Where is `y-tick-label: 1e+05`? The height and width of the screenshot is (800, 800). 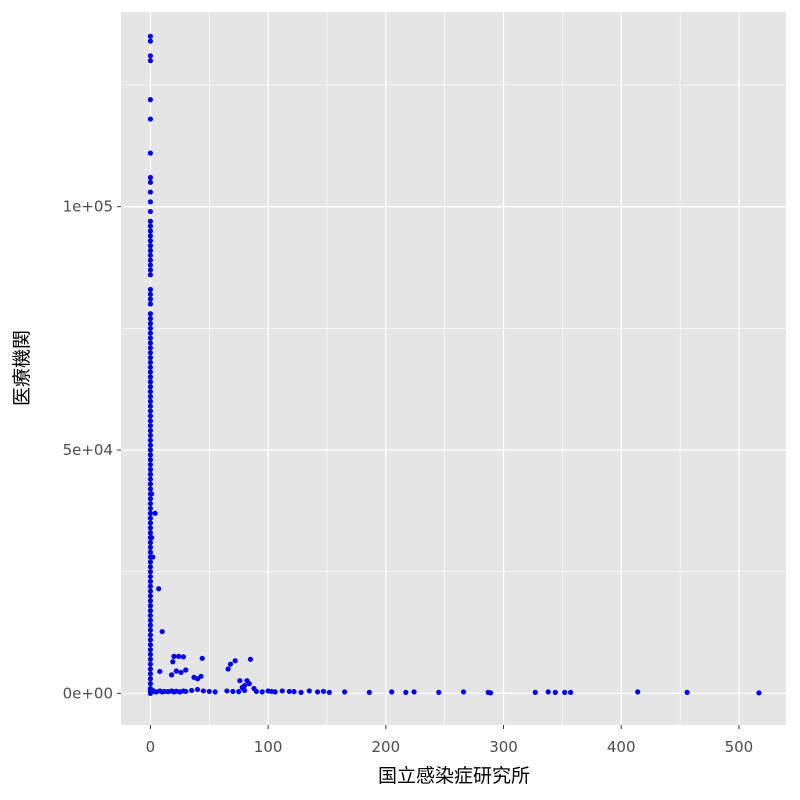 y-tick-label: 1e+05 is located at coordinates (88, 207).